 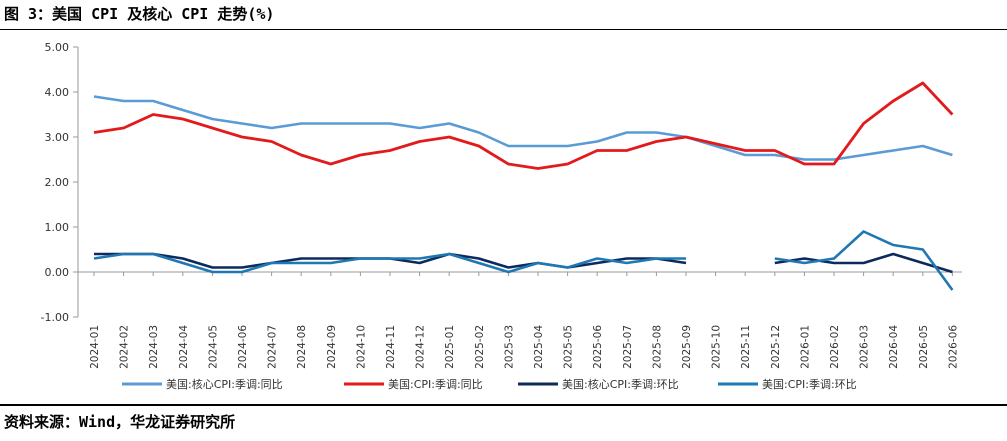 I want to click on x-tick-label: 2026-05, so click(x=924, y=347).